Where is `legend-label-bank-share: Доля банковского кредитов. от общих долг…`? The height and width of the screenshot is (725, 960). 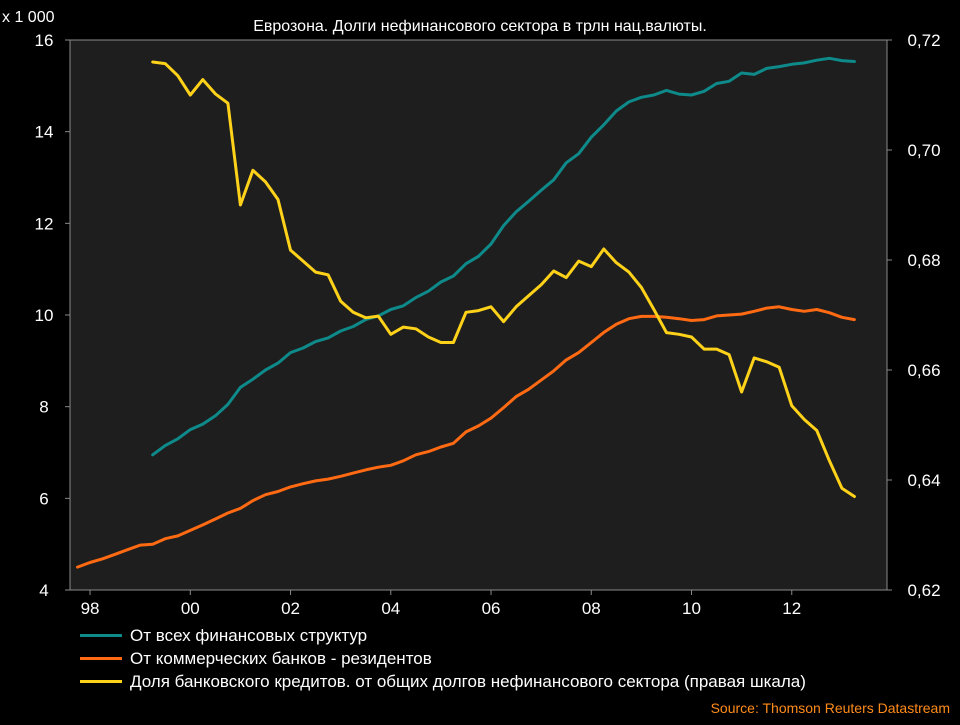
legend-label-bank-share: Доля банковского кредитов. от общих долг… is located at coordinates (468, 681).